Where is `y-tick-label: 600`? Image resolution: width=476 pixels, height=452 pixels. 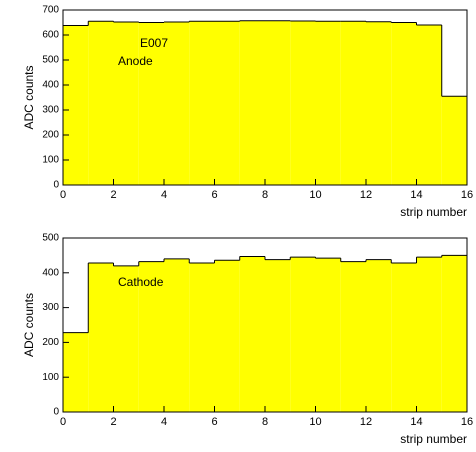
y-tick-label: 600 is located at coordinates (50, 35).